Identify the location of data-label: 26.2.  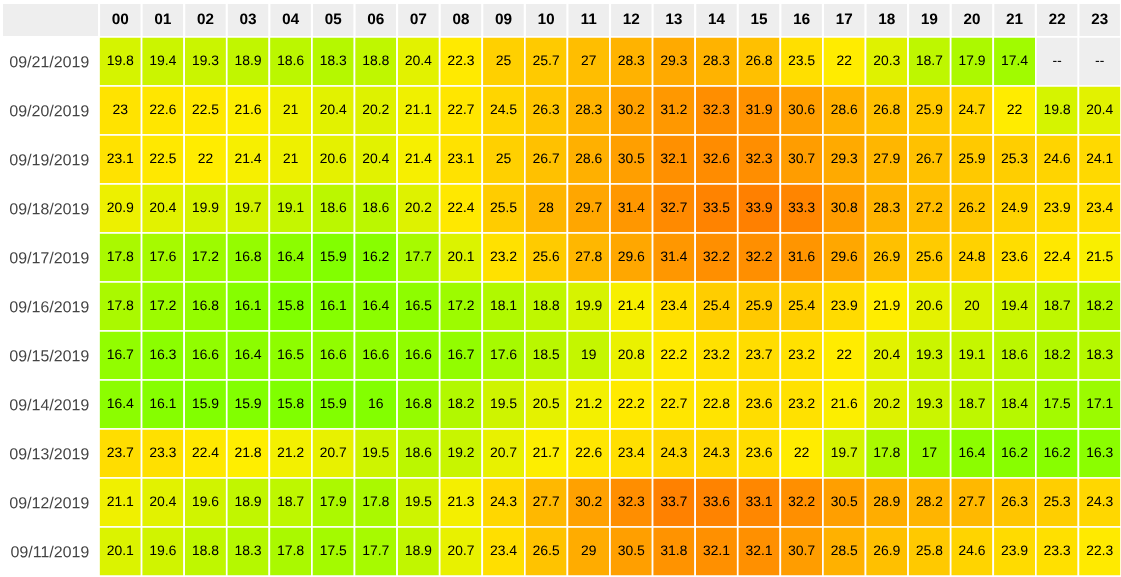
(972, 207).